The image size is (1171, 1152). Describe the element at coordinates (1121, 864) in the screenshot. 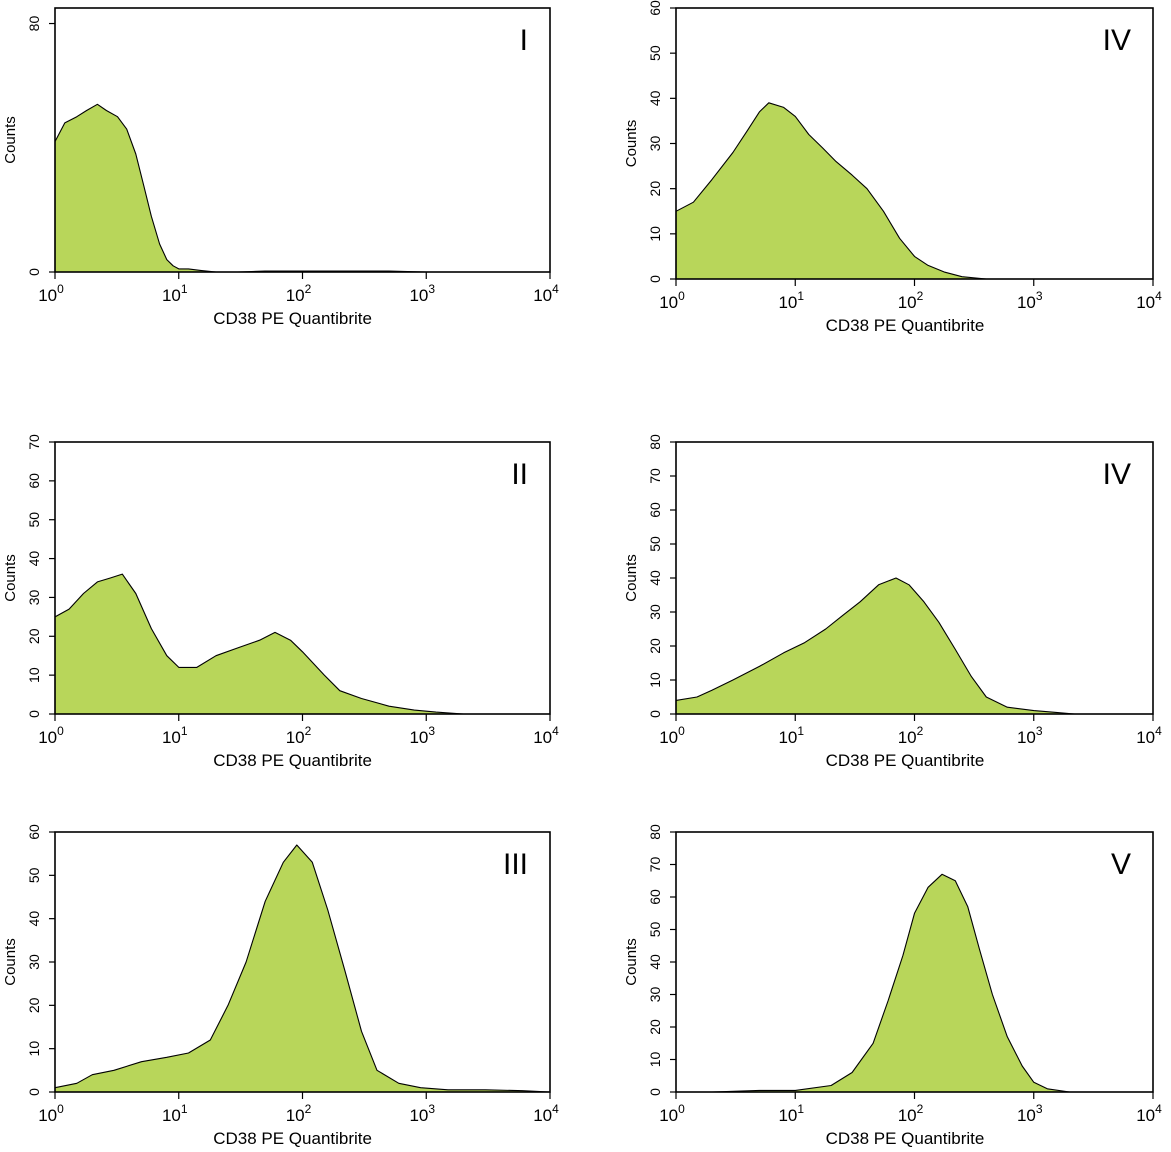

I see `panel-label: V` at that location.